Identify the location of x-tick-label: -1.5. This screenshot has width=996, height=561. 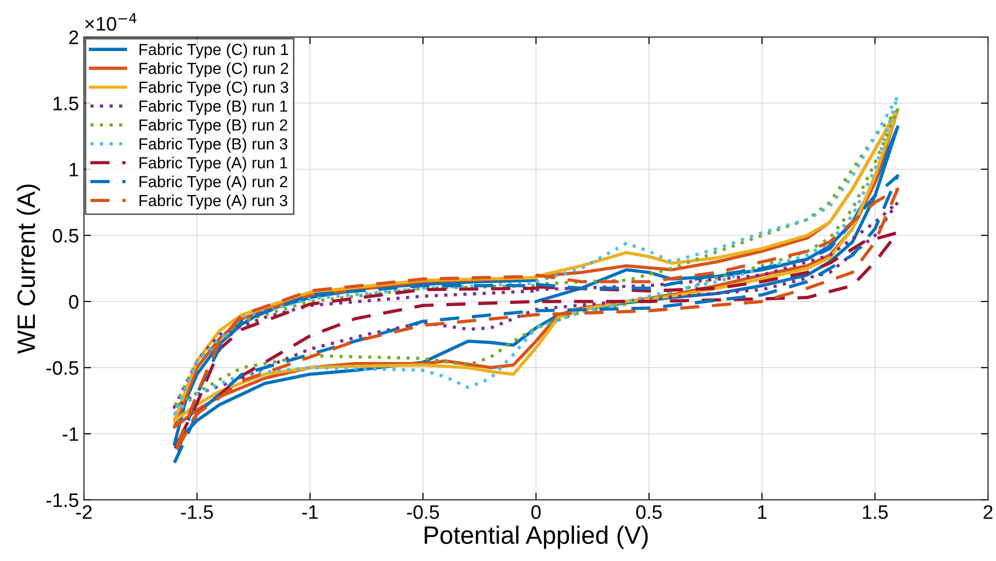
(197, 512).